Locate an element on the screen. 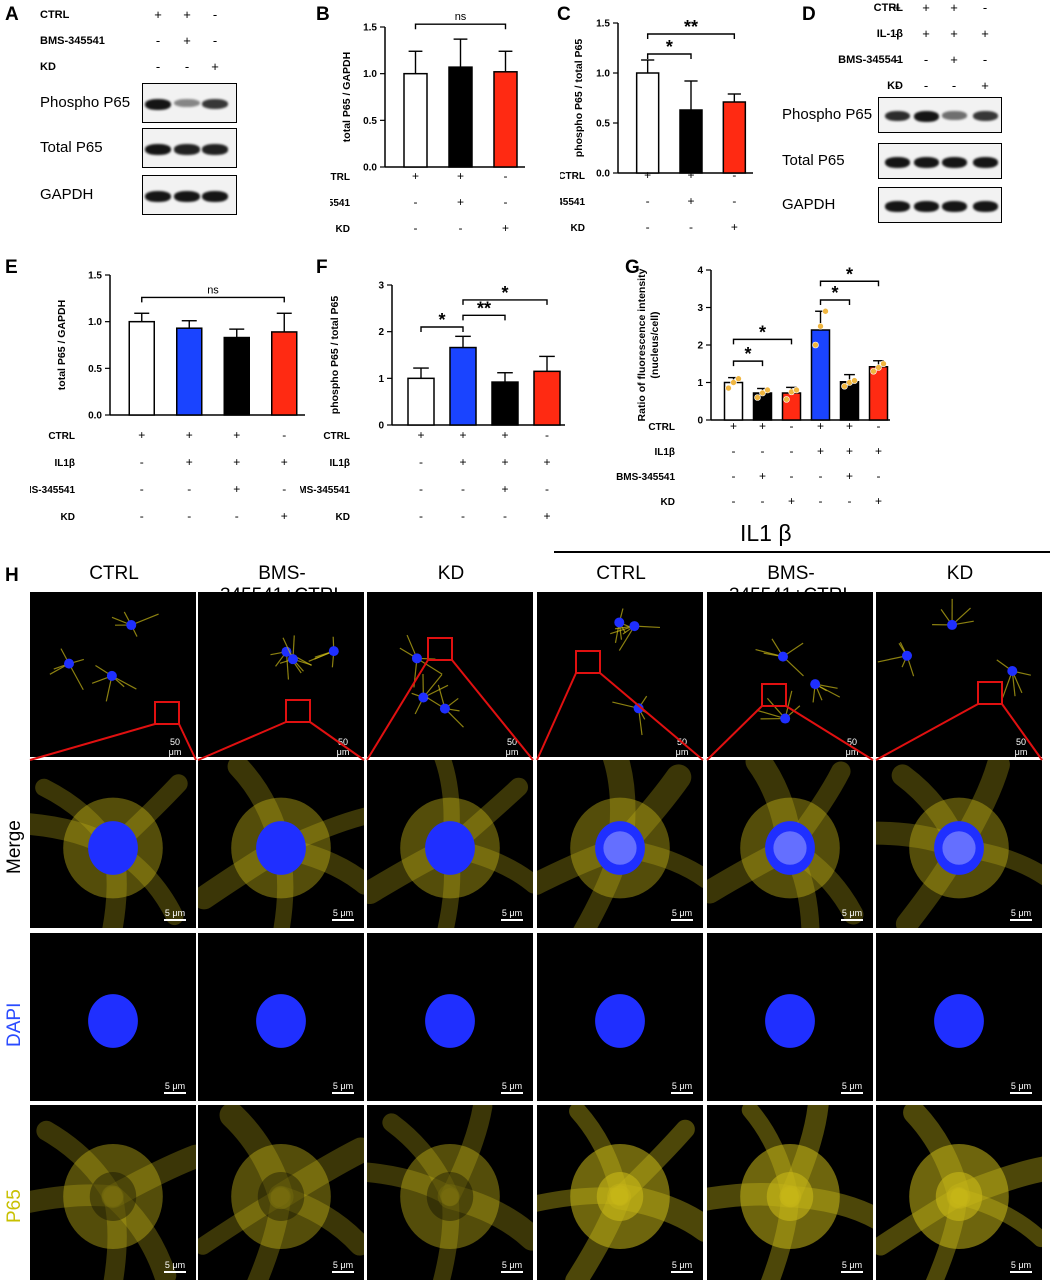 Image resolution: width=1052 pixels, height=1285 pixels. y-tick-label: 0.0 is located at coordinates (95, 416).